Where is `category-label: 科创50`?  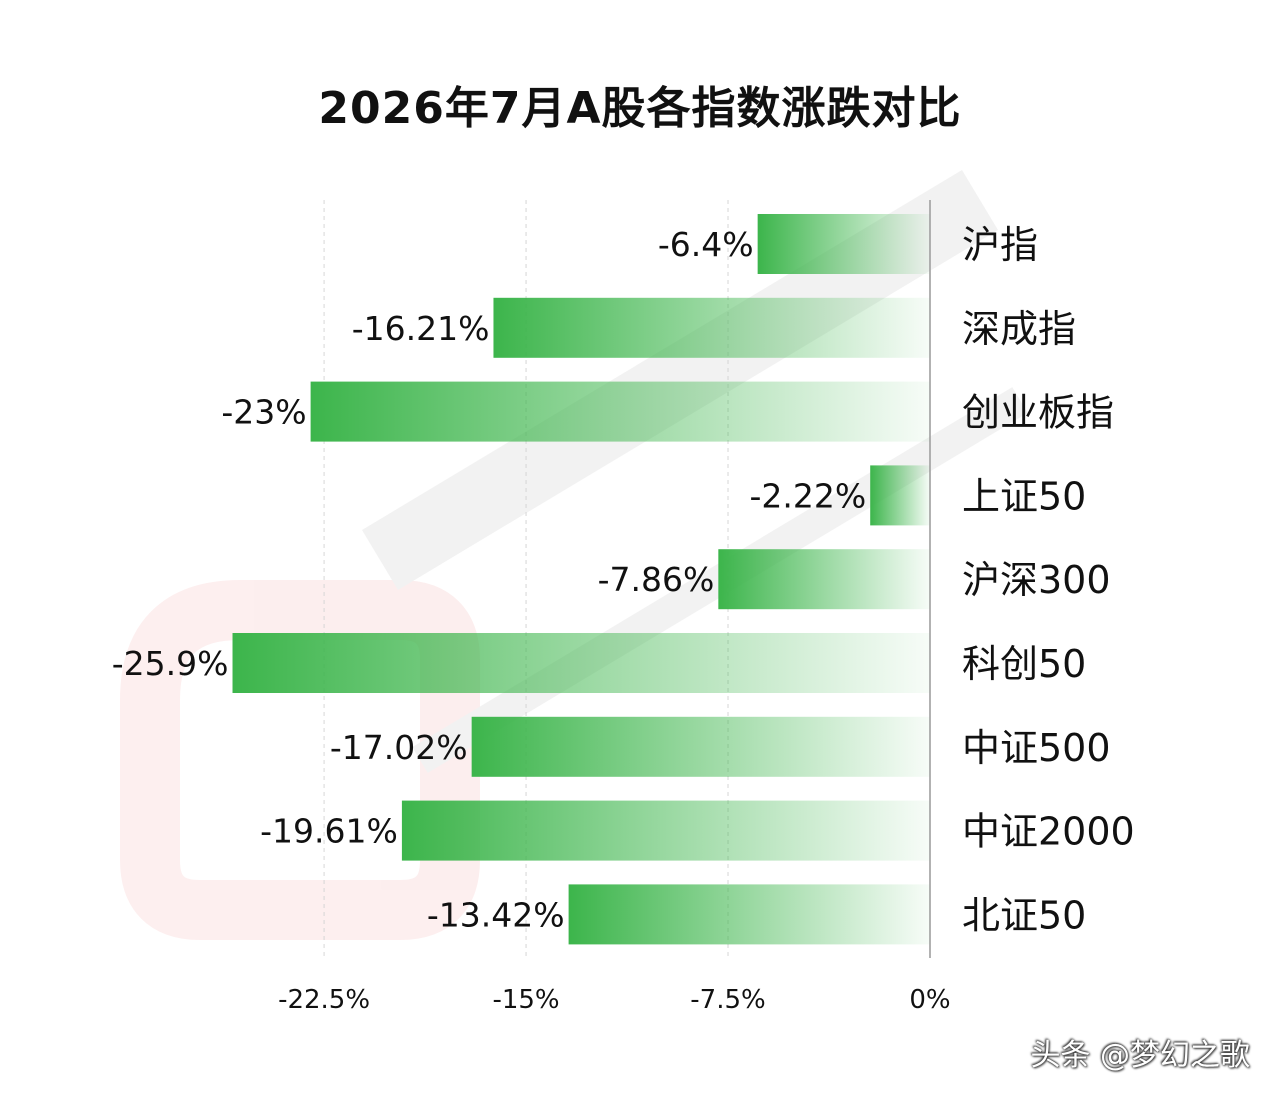
category-label: 科创50 is located at coordinates (1024, 664).